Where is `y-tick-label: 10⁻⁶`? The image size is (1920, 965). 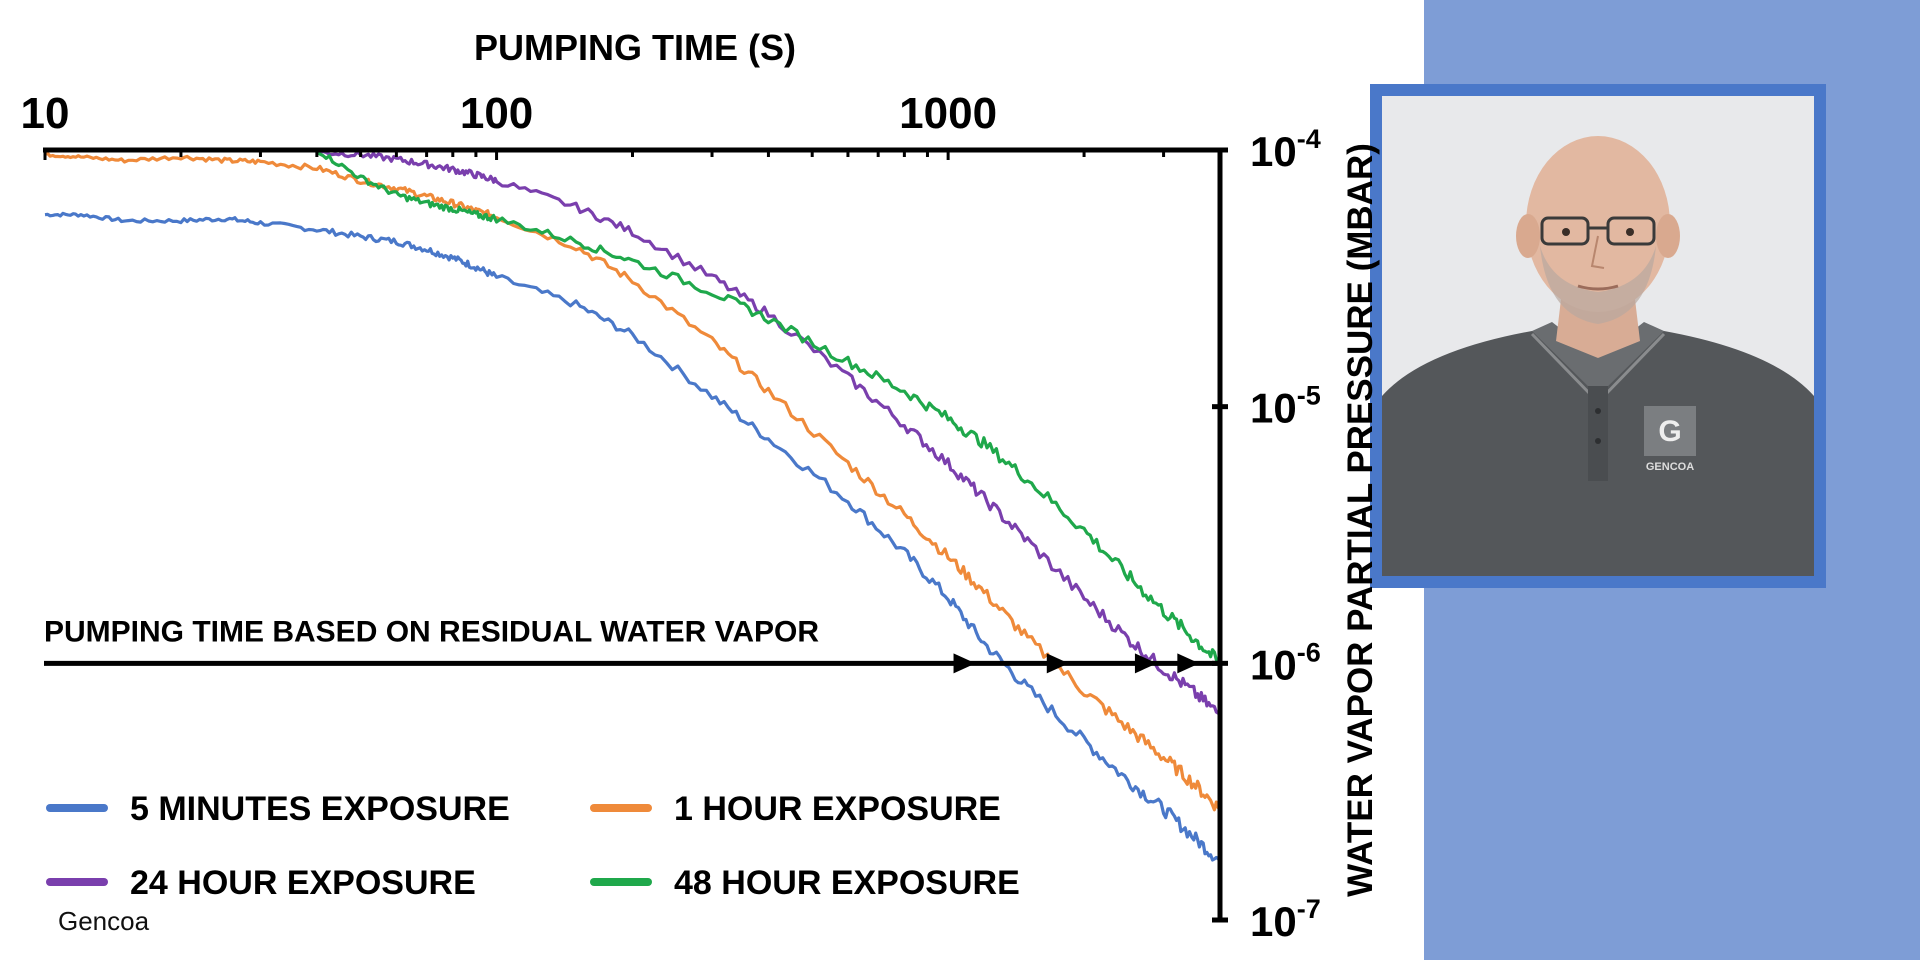
y-tick-label: 10⁻⁶ is located at coordinates (1285, 662).